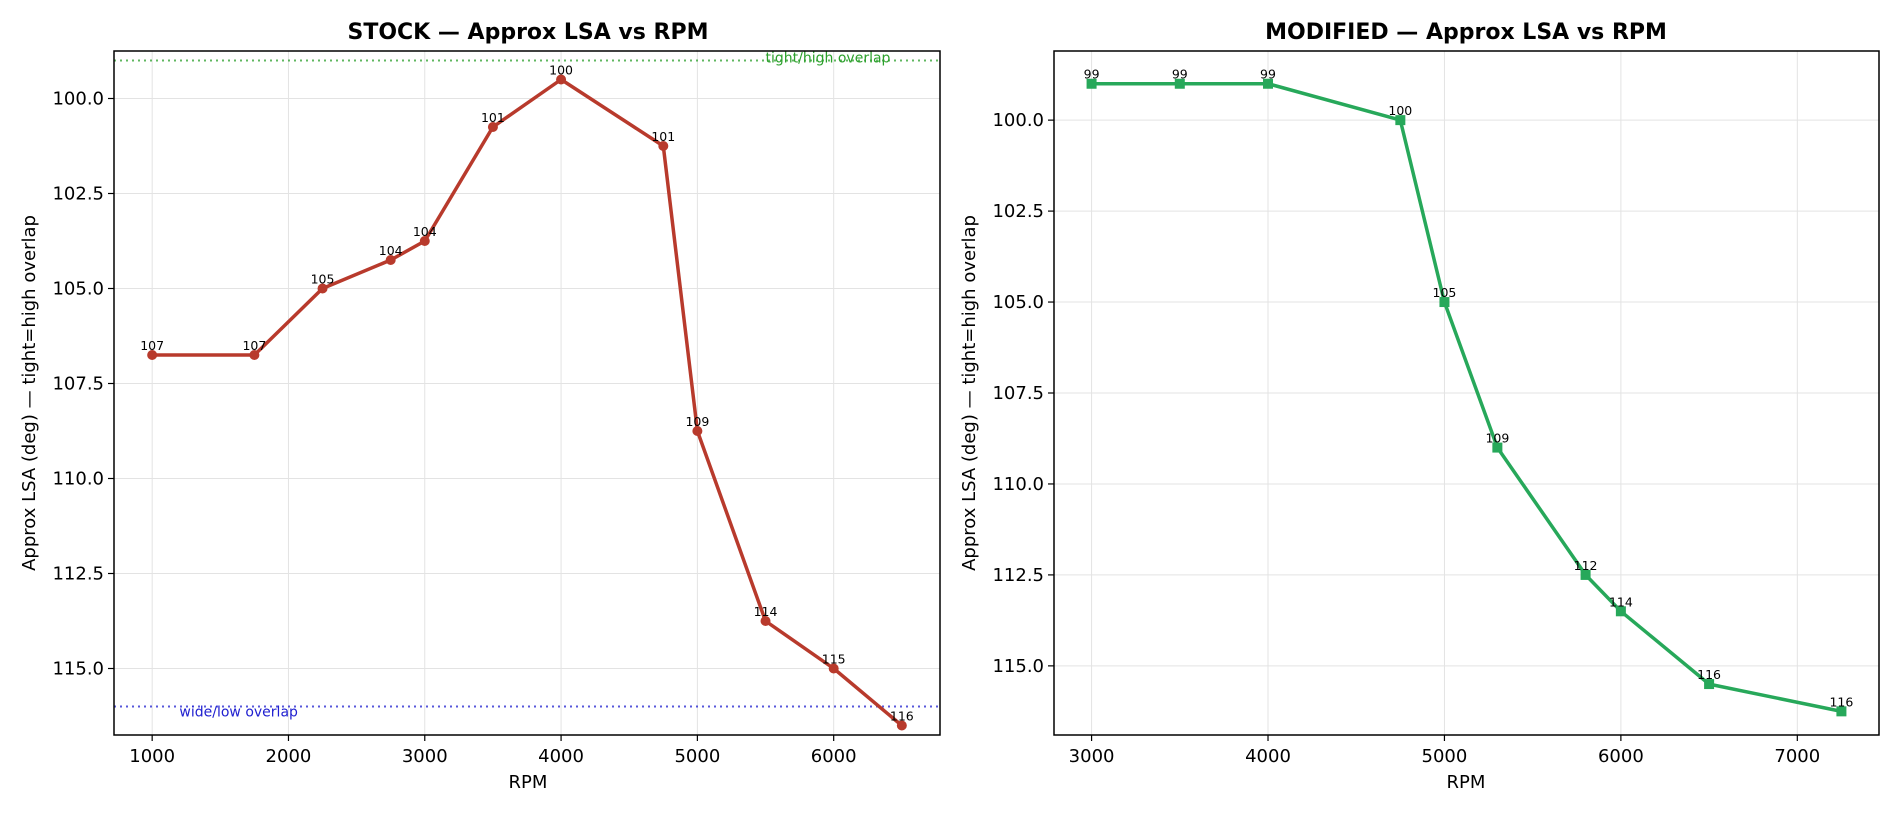 This screenshot has height=814, width=1900. What do you see at coordinates (1400, 110) in the screenshot?
I see `modified-data-label: 100` at bounding box center [1400, 110].